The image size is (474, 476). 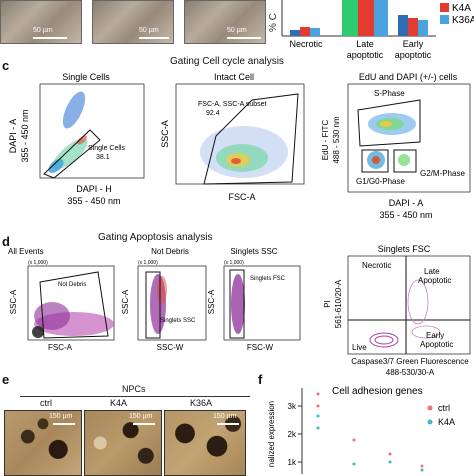 I want to click on npc-image-k36a: 150 µm, so click(x=205, y=443).